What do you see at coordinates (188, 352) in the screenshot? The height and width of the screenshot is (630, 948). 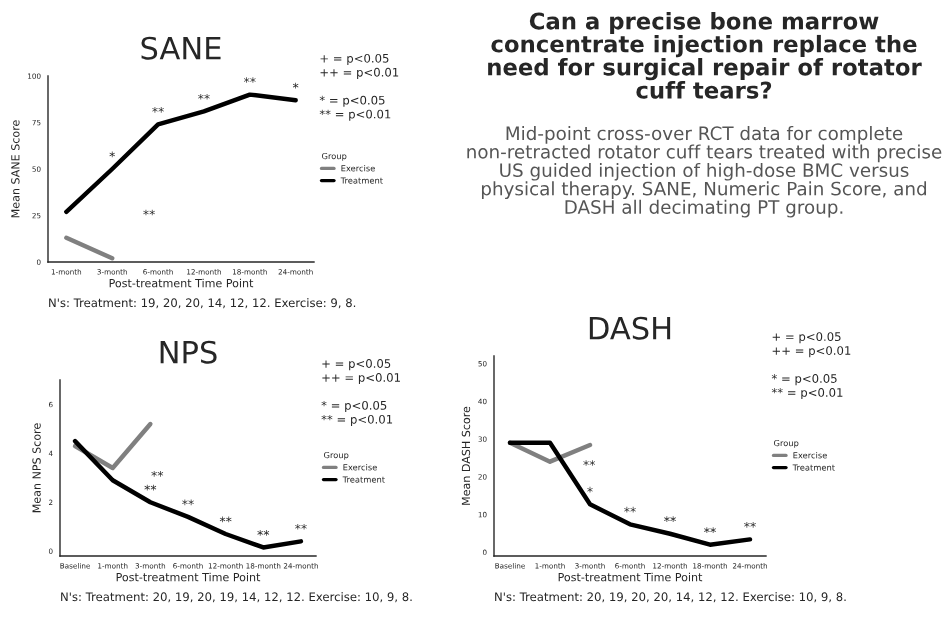 I see `chart-title: NPS` at bounding box center [188, 352].